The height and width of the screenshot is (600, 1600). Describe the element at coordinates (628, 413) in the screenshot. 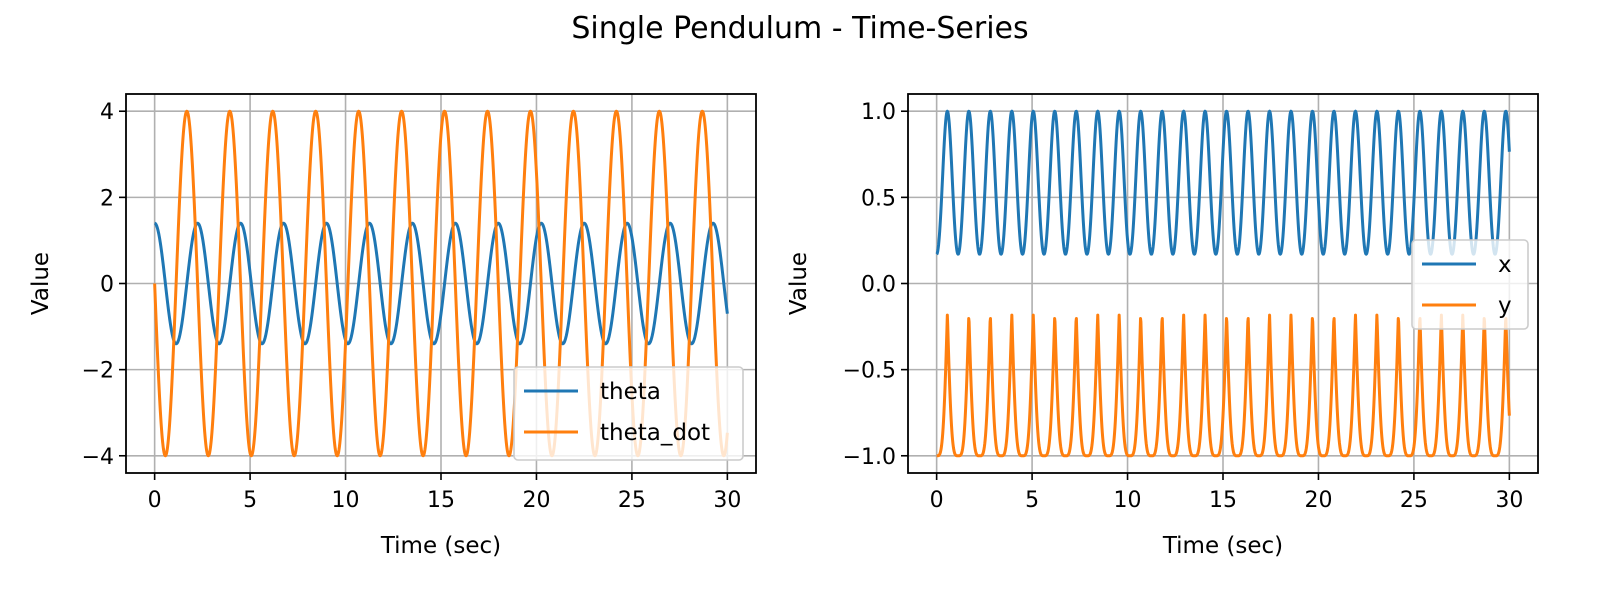

I see `legend: theta theta_dot` at that location.